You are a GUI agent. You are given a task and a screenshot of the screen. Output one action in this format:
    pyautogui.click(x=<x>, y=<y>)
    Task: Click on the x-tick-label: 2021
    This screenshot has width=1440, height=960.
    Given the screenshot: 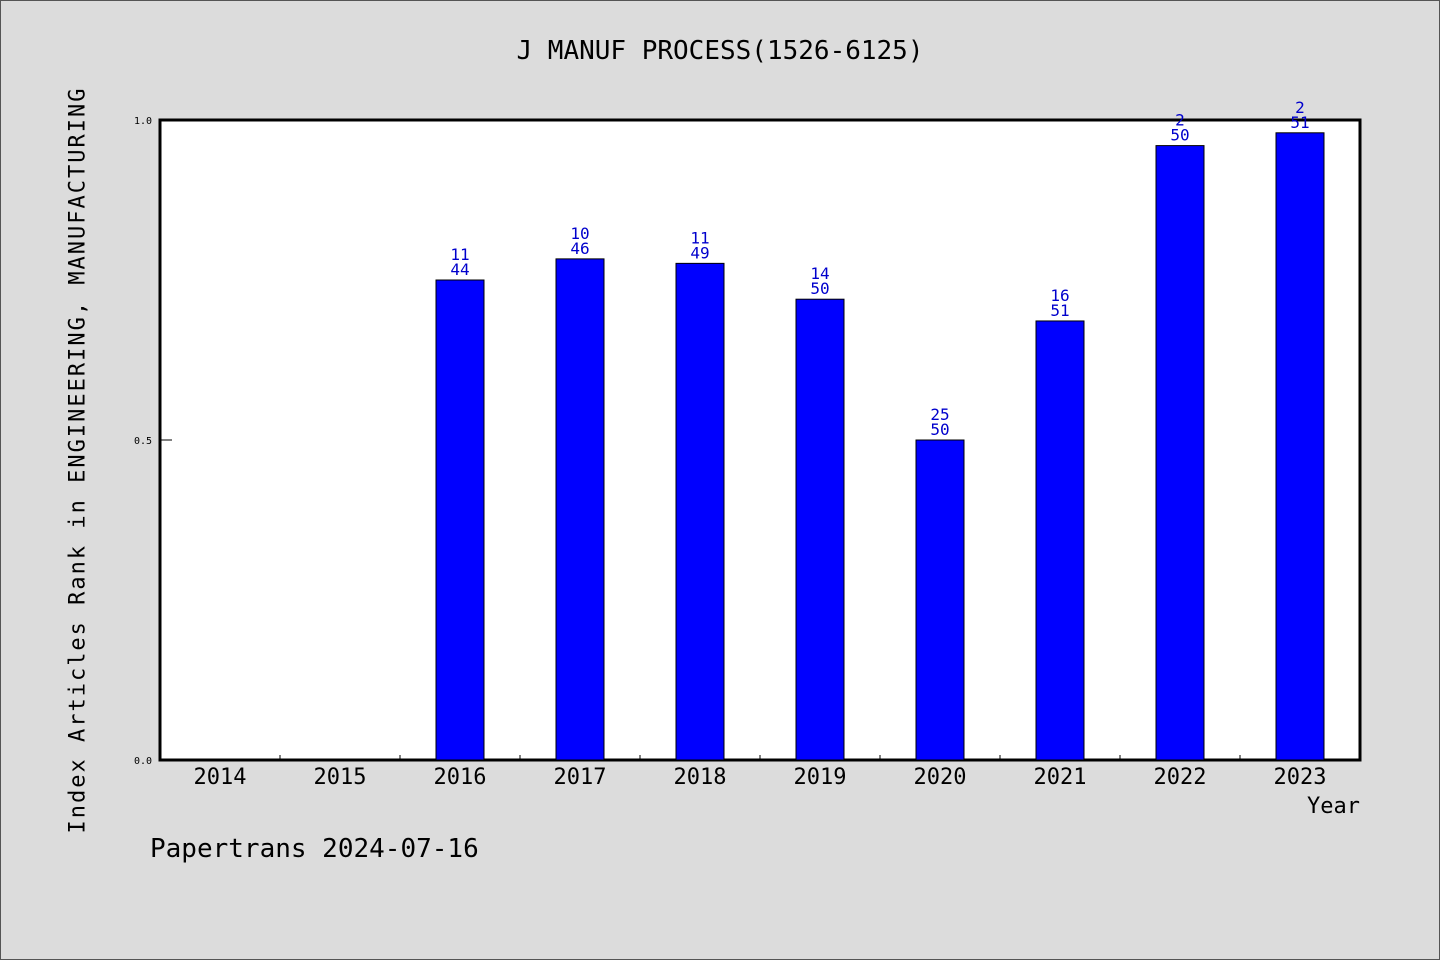 What is the action you would take?
    pyautogui.click(x=1060, y=777)
    